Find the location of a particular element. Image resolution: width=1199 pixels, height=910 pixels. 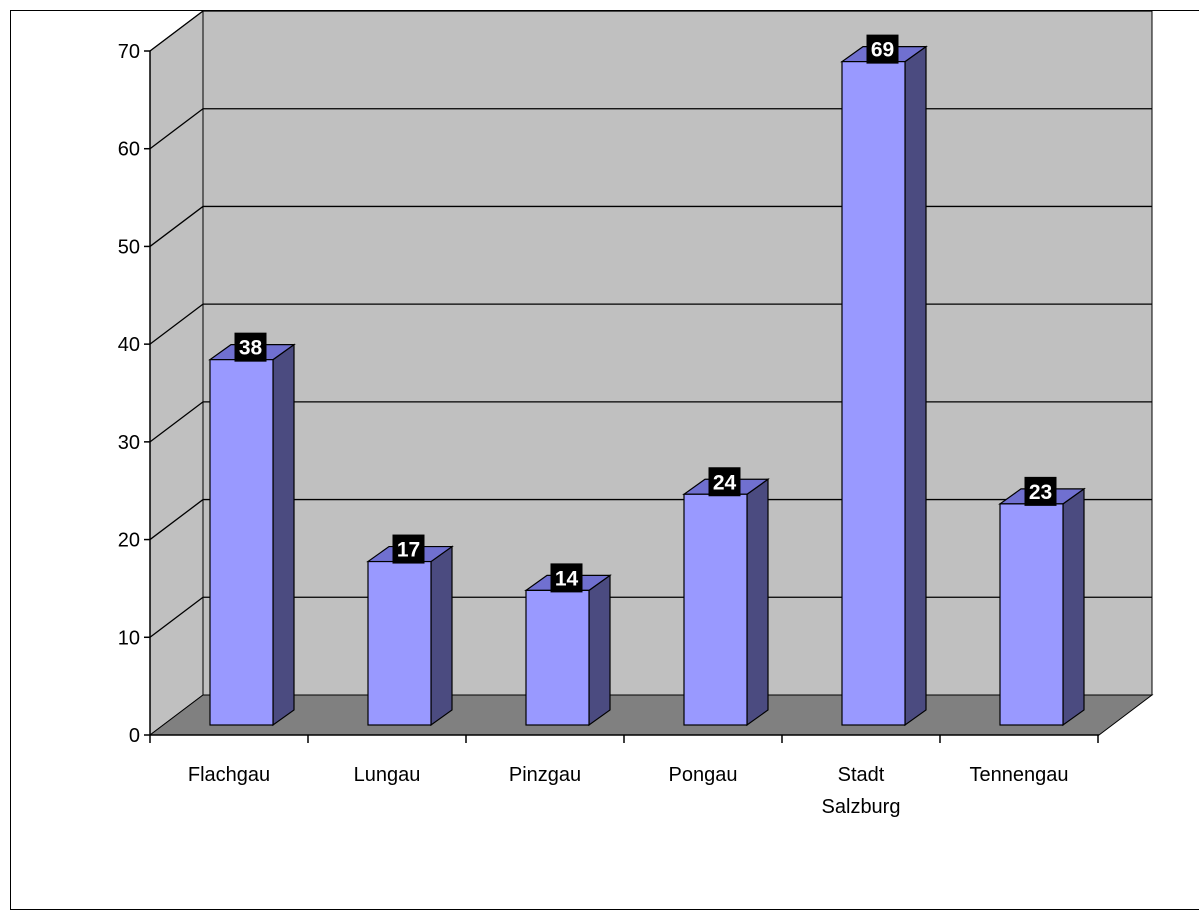

x-tick-label: Pongau is located at coordinates (703, 775).